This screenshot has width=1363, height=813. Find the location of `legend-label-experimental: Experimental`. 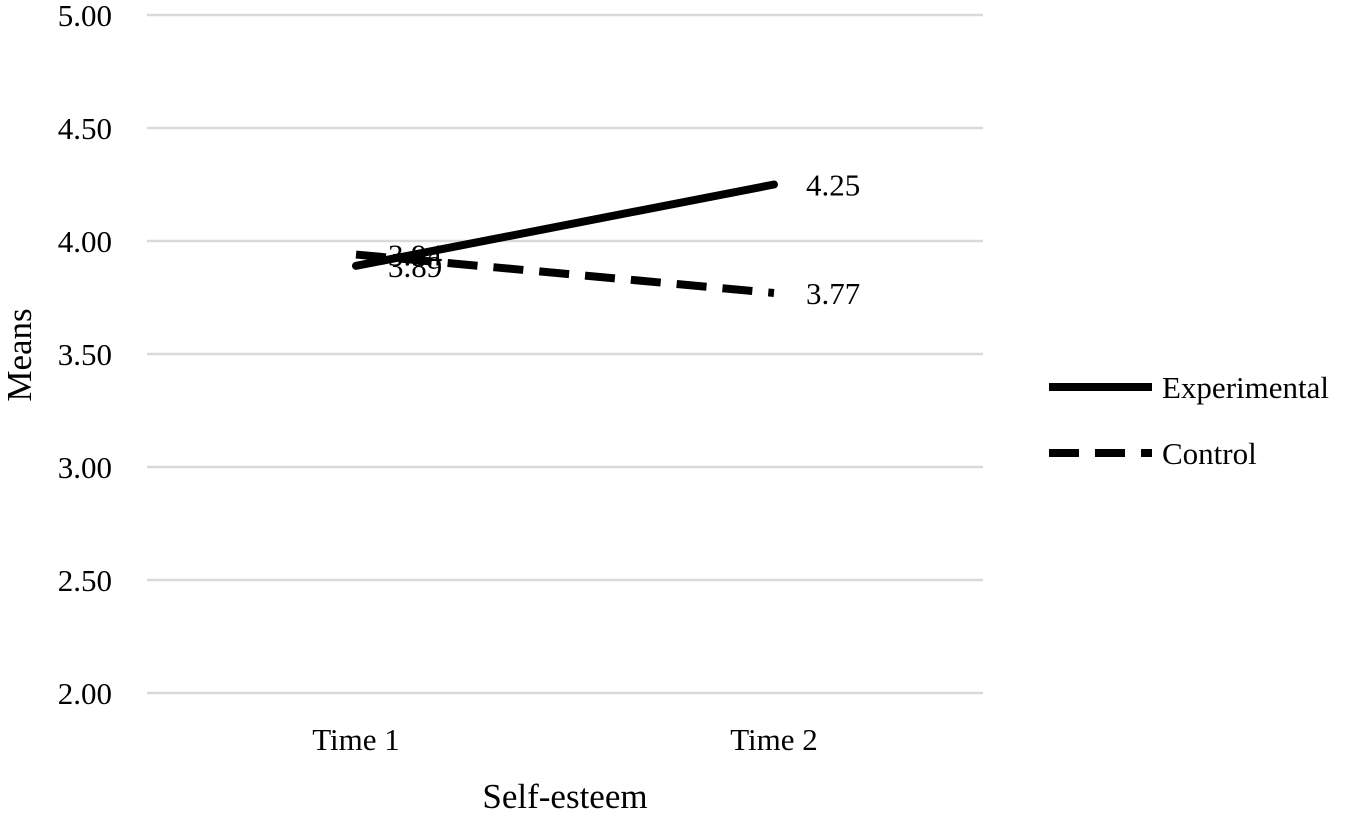

legend-label-experimental: Experimental is located at coordinates (1245, 387).